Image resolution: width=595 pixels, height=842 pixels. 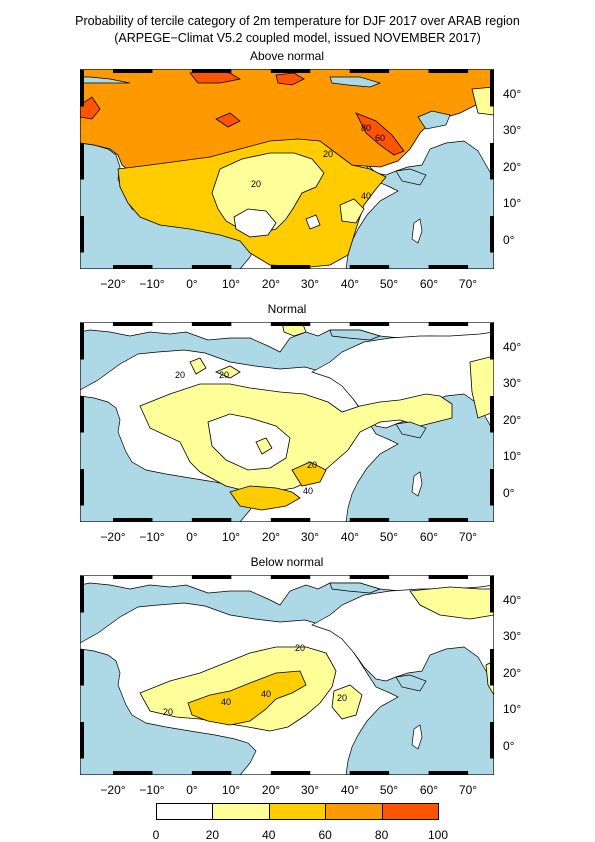 What do you see at coordinates (287, 309) in the screenshot?
I see `panel-title-normal: Normal` at bounding box center [287, 309].